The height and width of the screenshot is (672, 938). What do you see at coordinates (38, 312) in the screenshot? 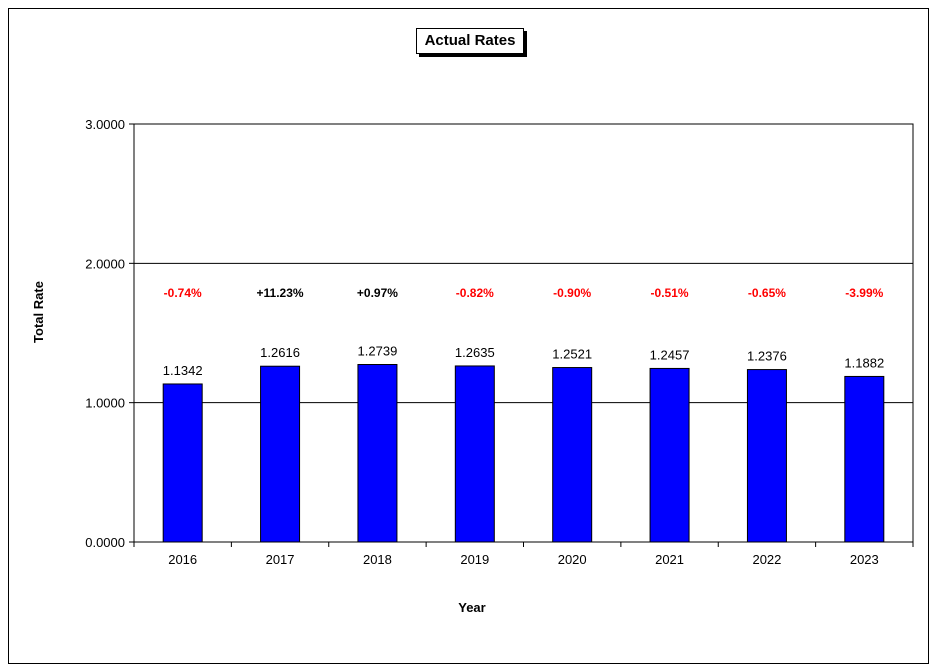
I see `y-axis-title: Total Rate` at bounding box center [38, 312].